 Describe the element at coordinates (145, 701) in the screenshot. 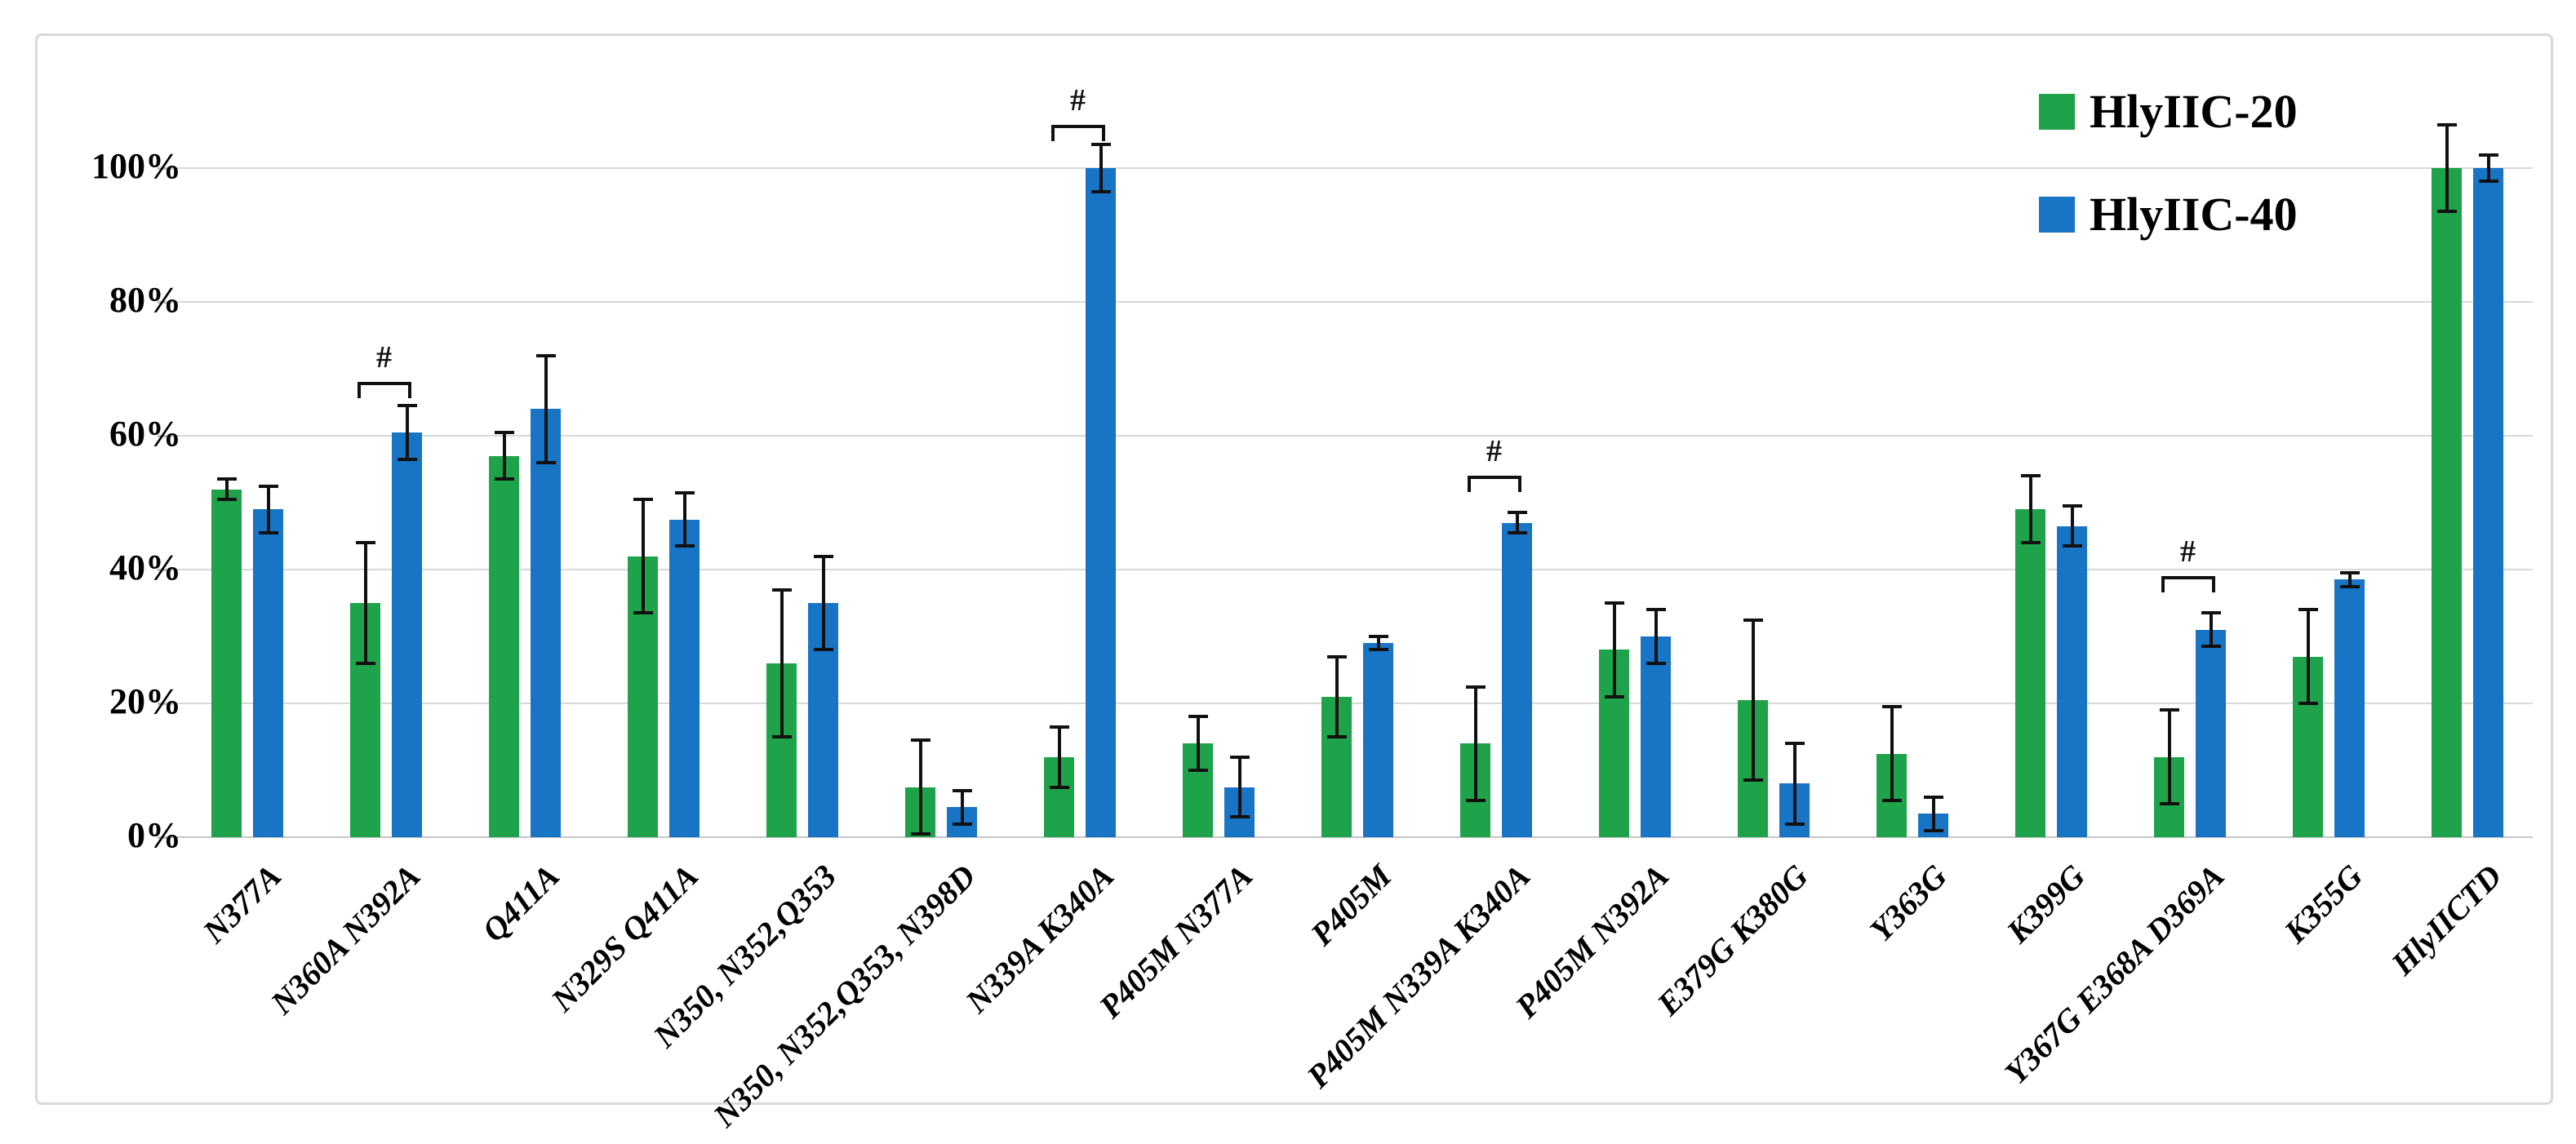

I see `y-axis-label-20%: 20%` at that location.